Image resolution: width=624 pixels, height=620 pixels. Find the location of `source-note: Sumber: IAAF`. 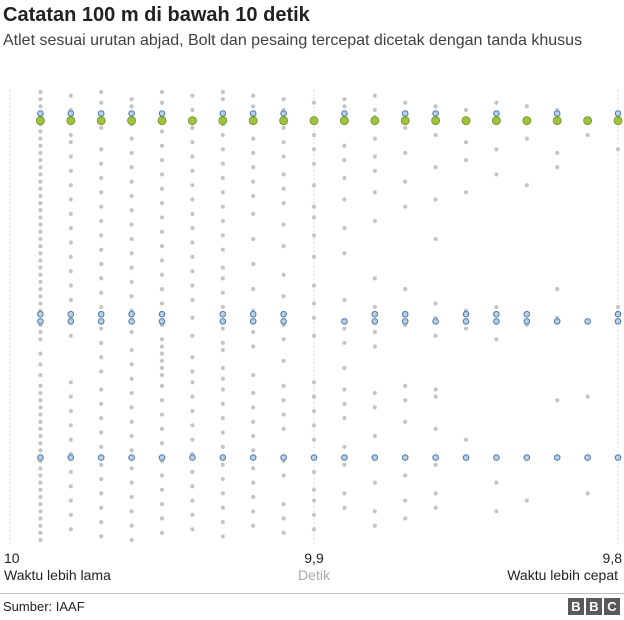

source-note: Sumber: IAAF is located at coordinates (44, 606).